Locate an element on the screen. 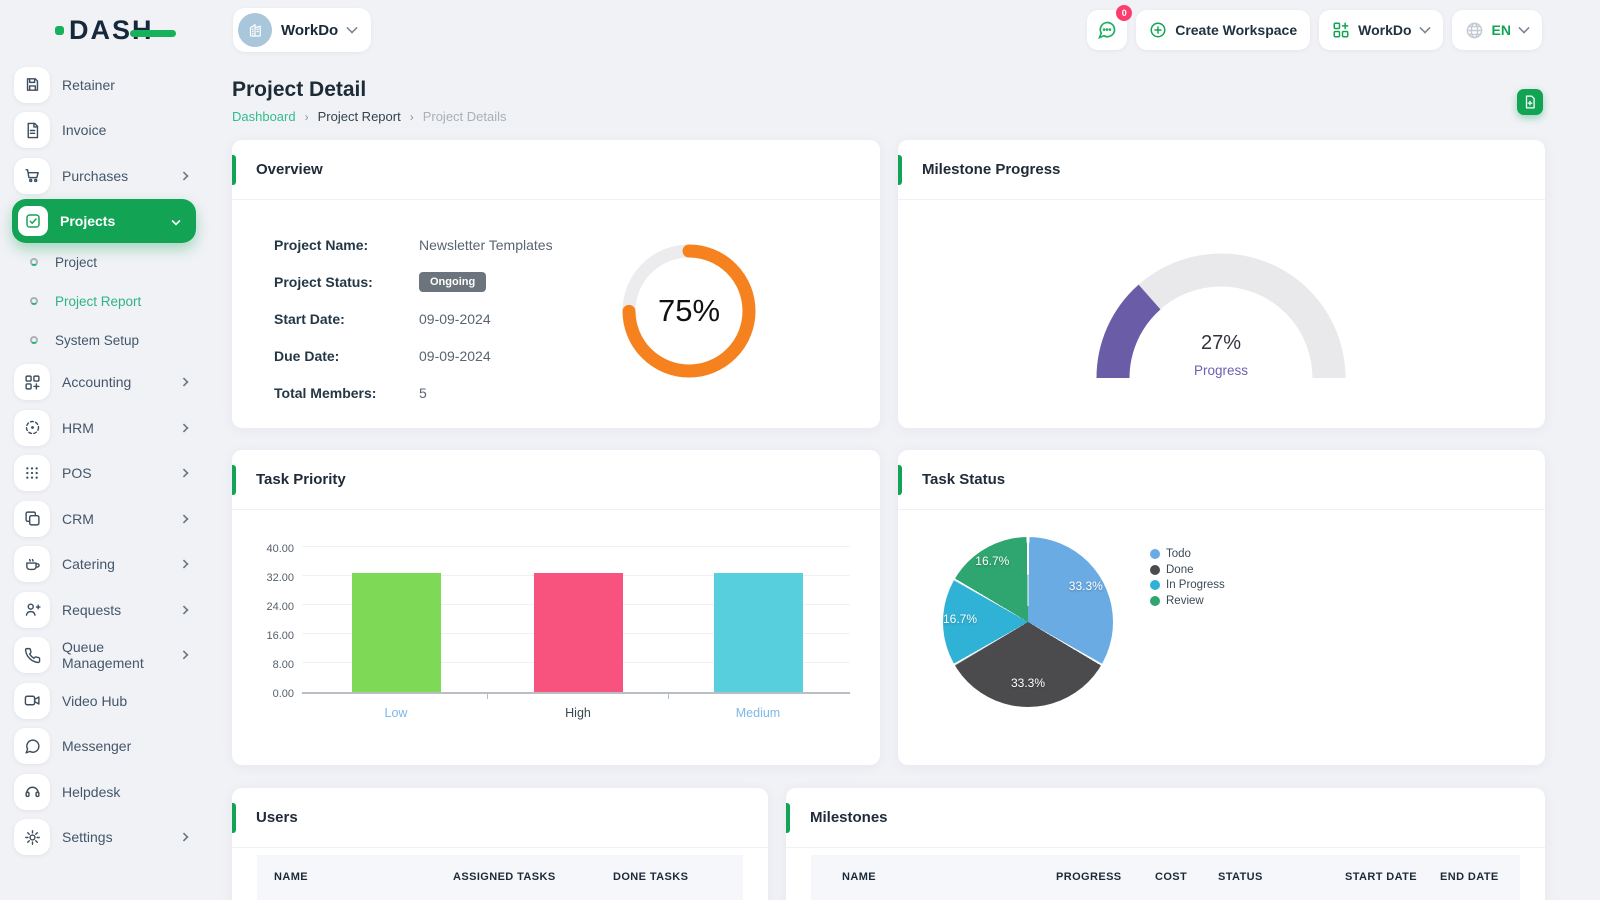 The width and height of the screenshot is (1600, 900). logo-dash-icon is located at coordinates (152, 33).